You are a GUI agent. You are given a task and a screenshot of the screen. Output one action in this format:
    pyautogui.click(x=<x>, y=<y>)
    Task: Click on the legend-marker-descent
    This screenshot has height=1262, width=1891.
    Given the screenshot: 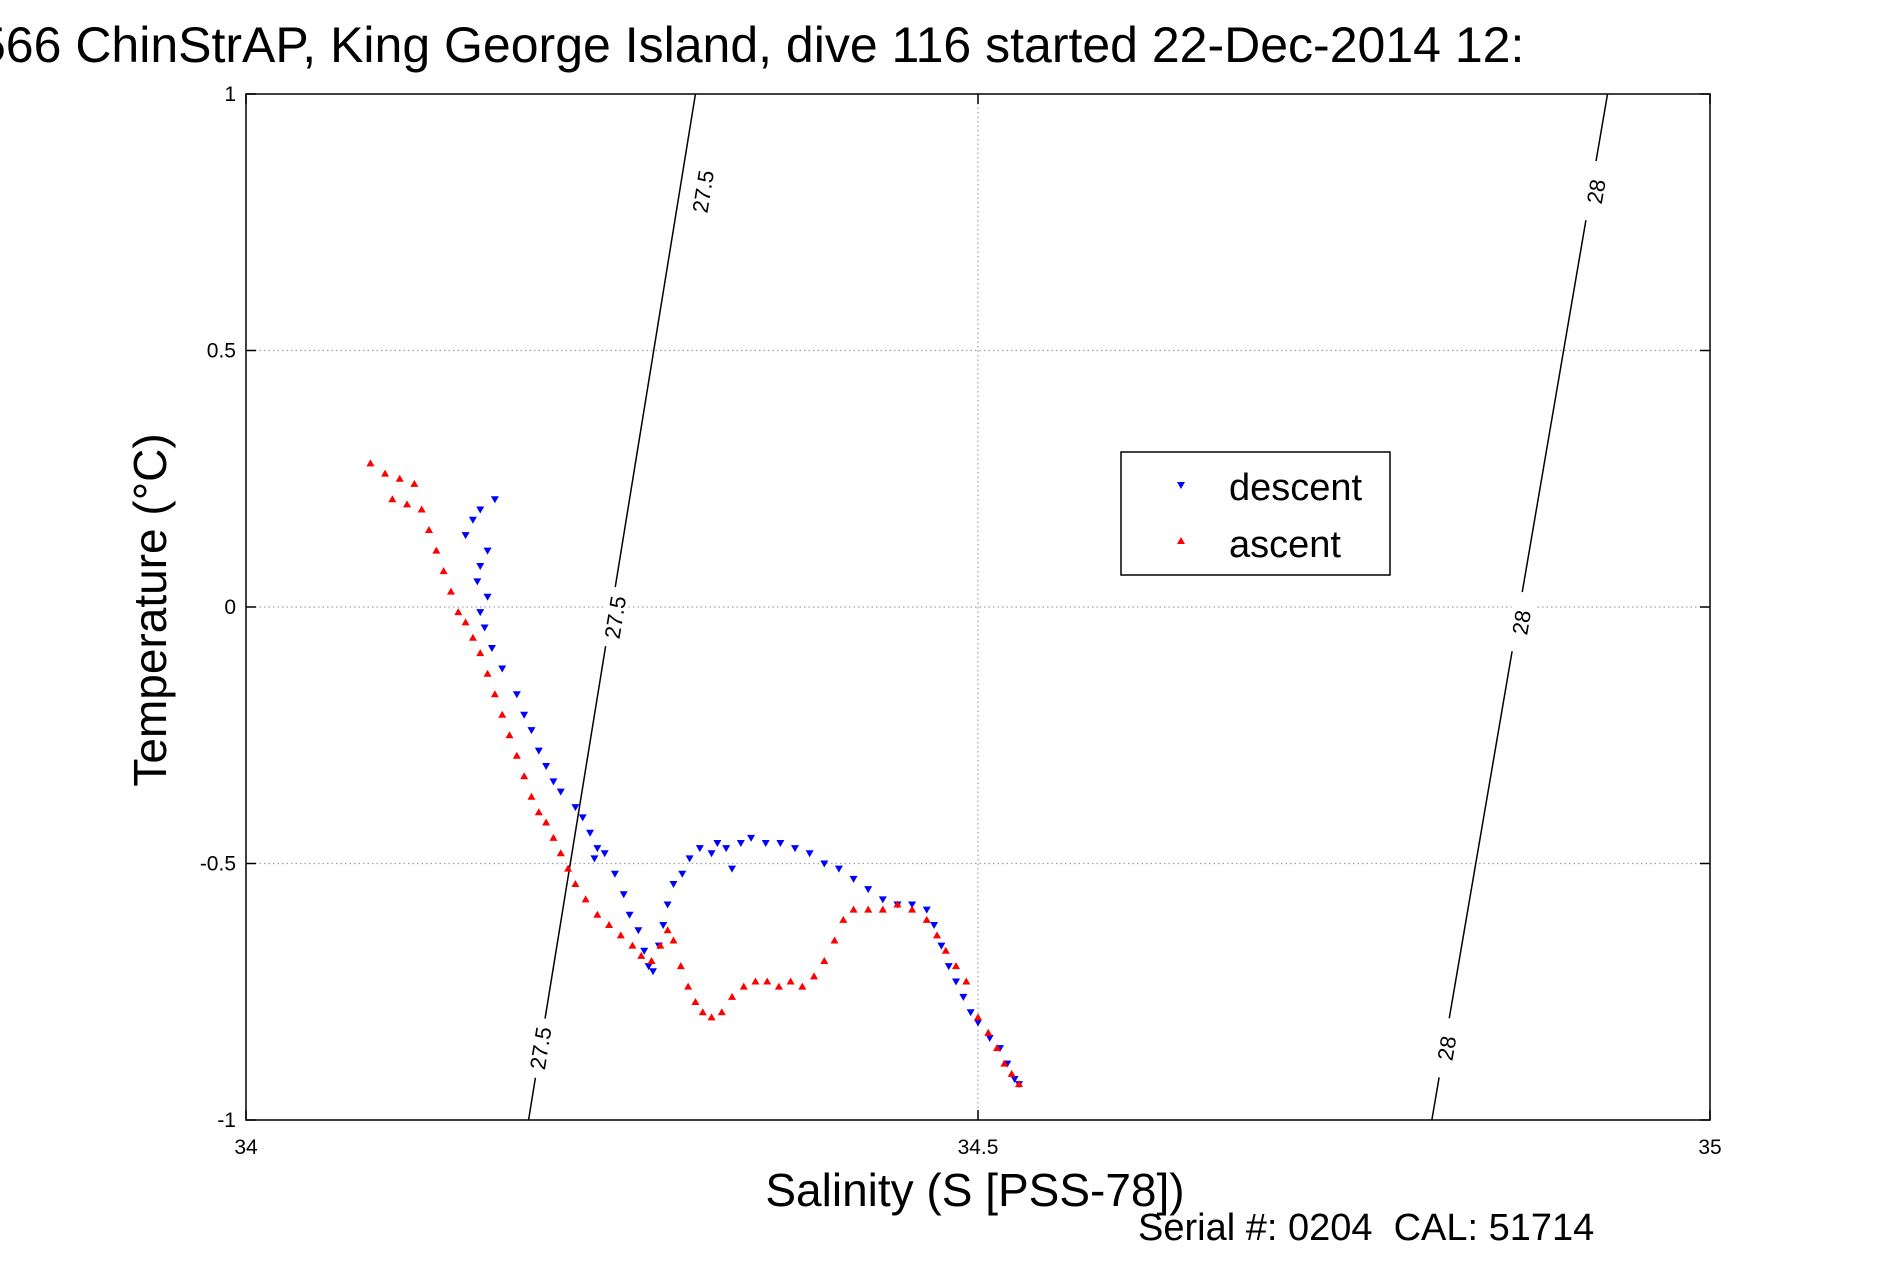 What is the action you would take?
    pyautogui.click(x=1181, y=485)
    